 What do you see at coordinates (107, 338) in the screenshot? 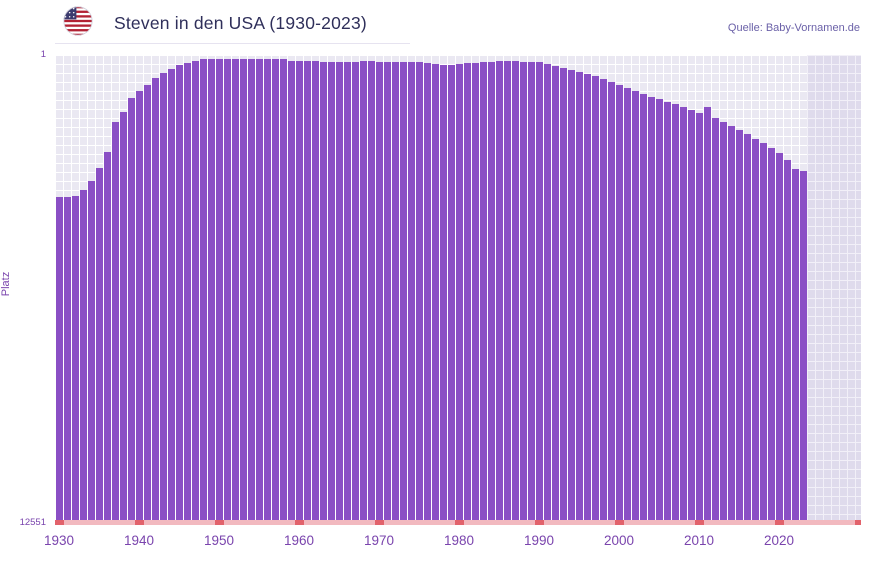
I see `bar-1936` at bounding box center [107, 338].